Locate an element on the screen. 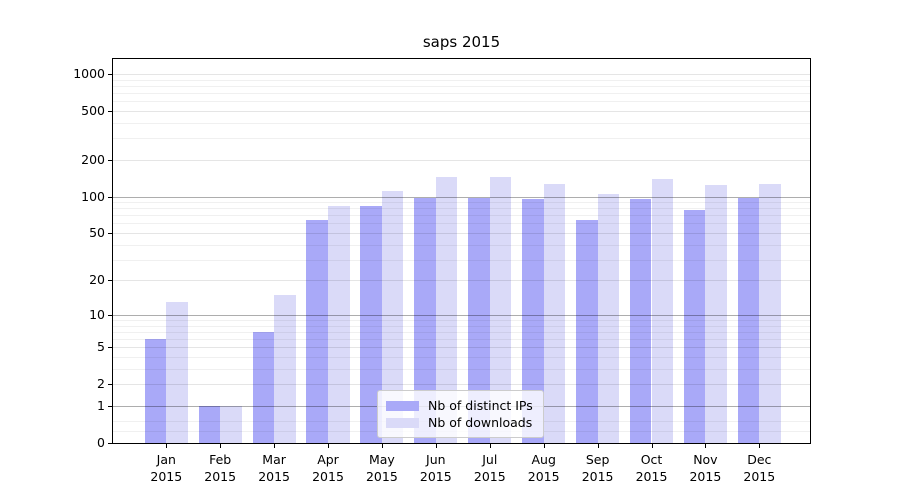 The image size is (900, 500). y-axis-tick-label: 50 is located at coordinates (97, 232).